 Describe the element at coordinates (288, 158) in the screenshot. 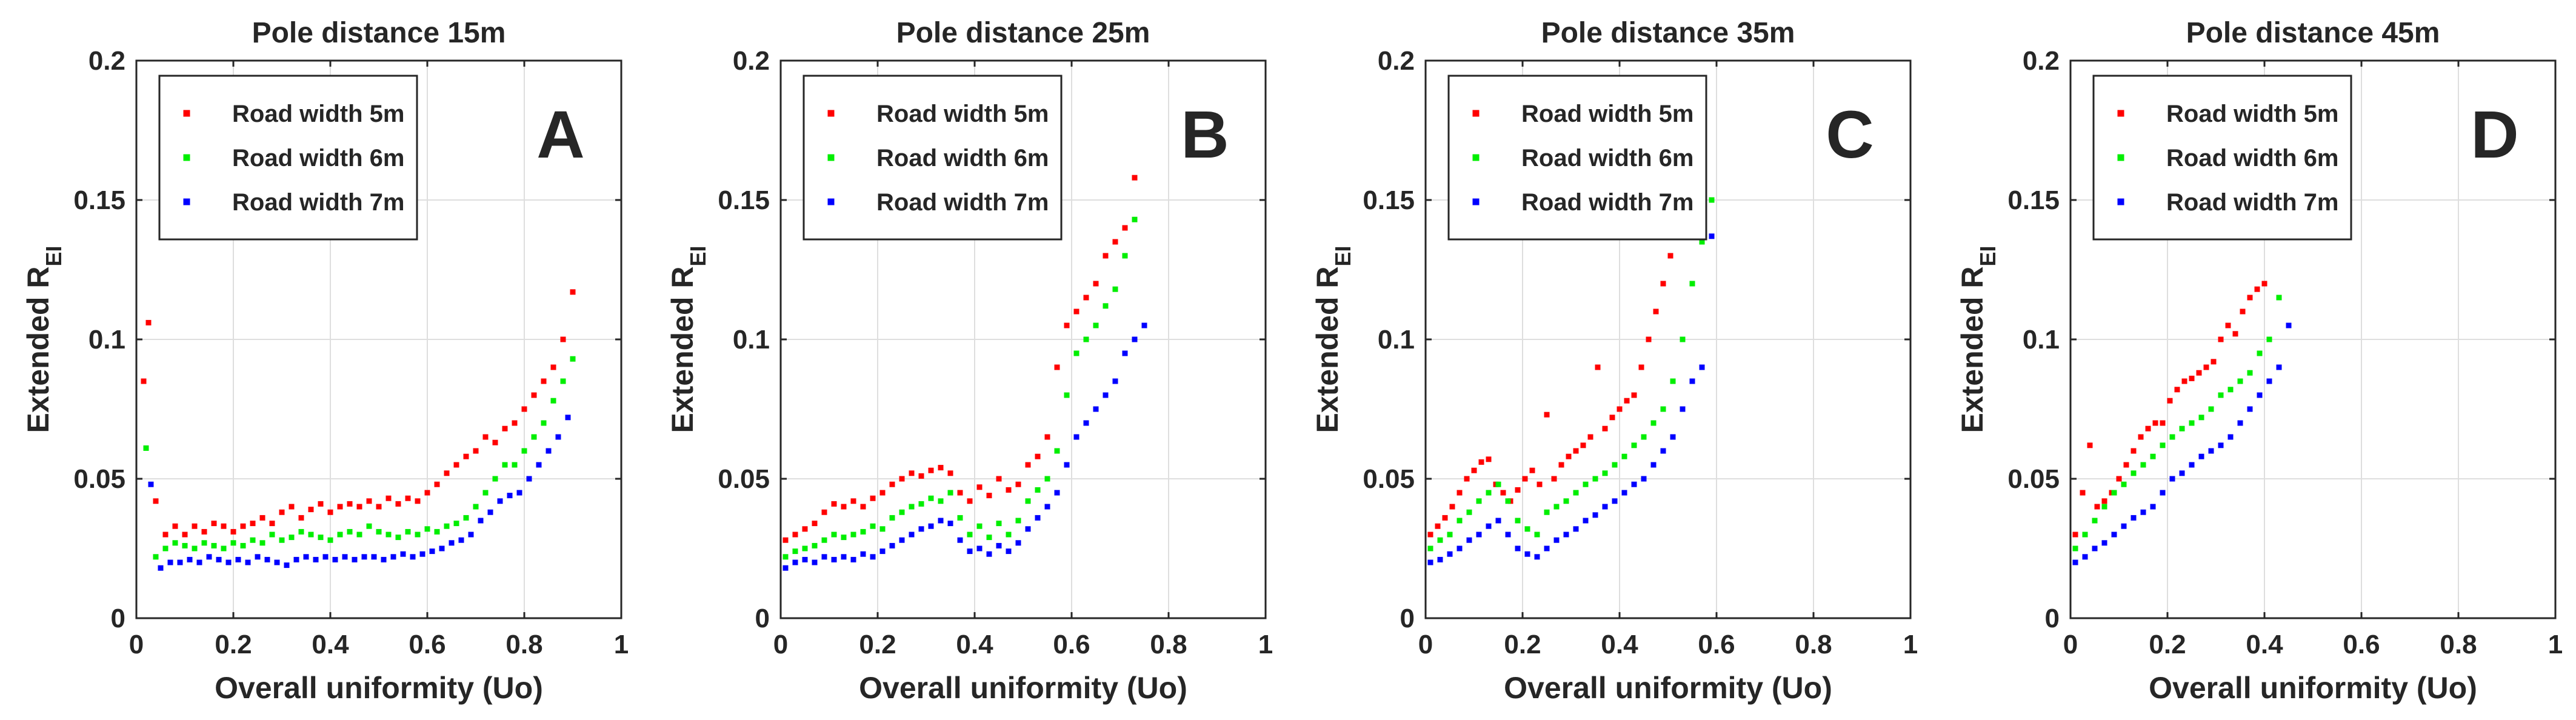

I see `legend-box` at that location.